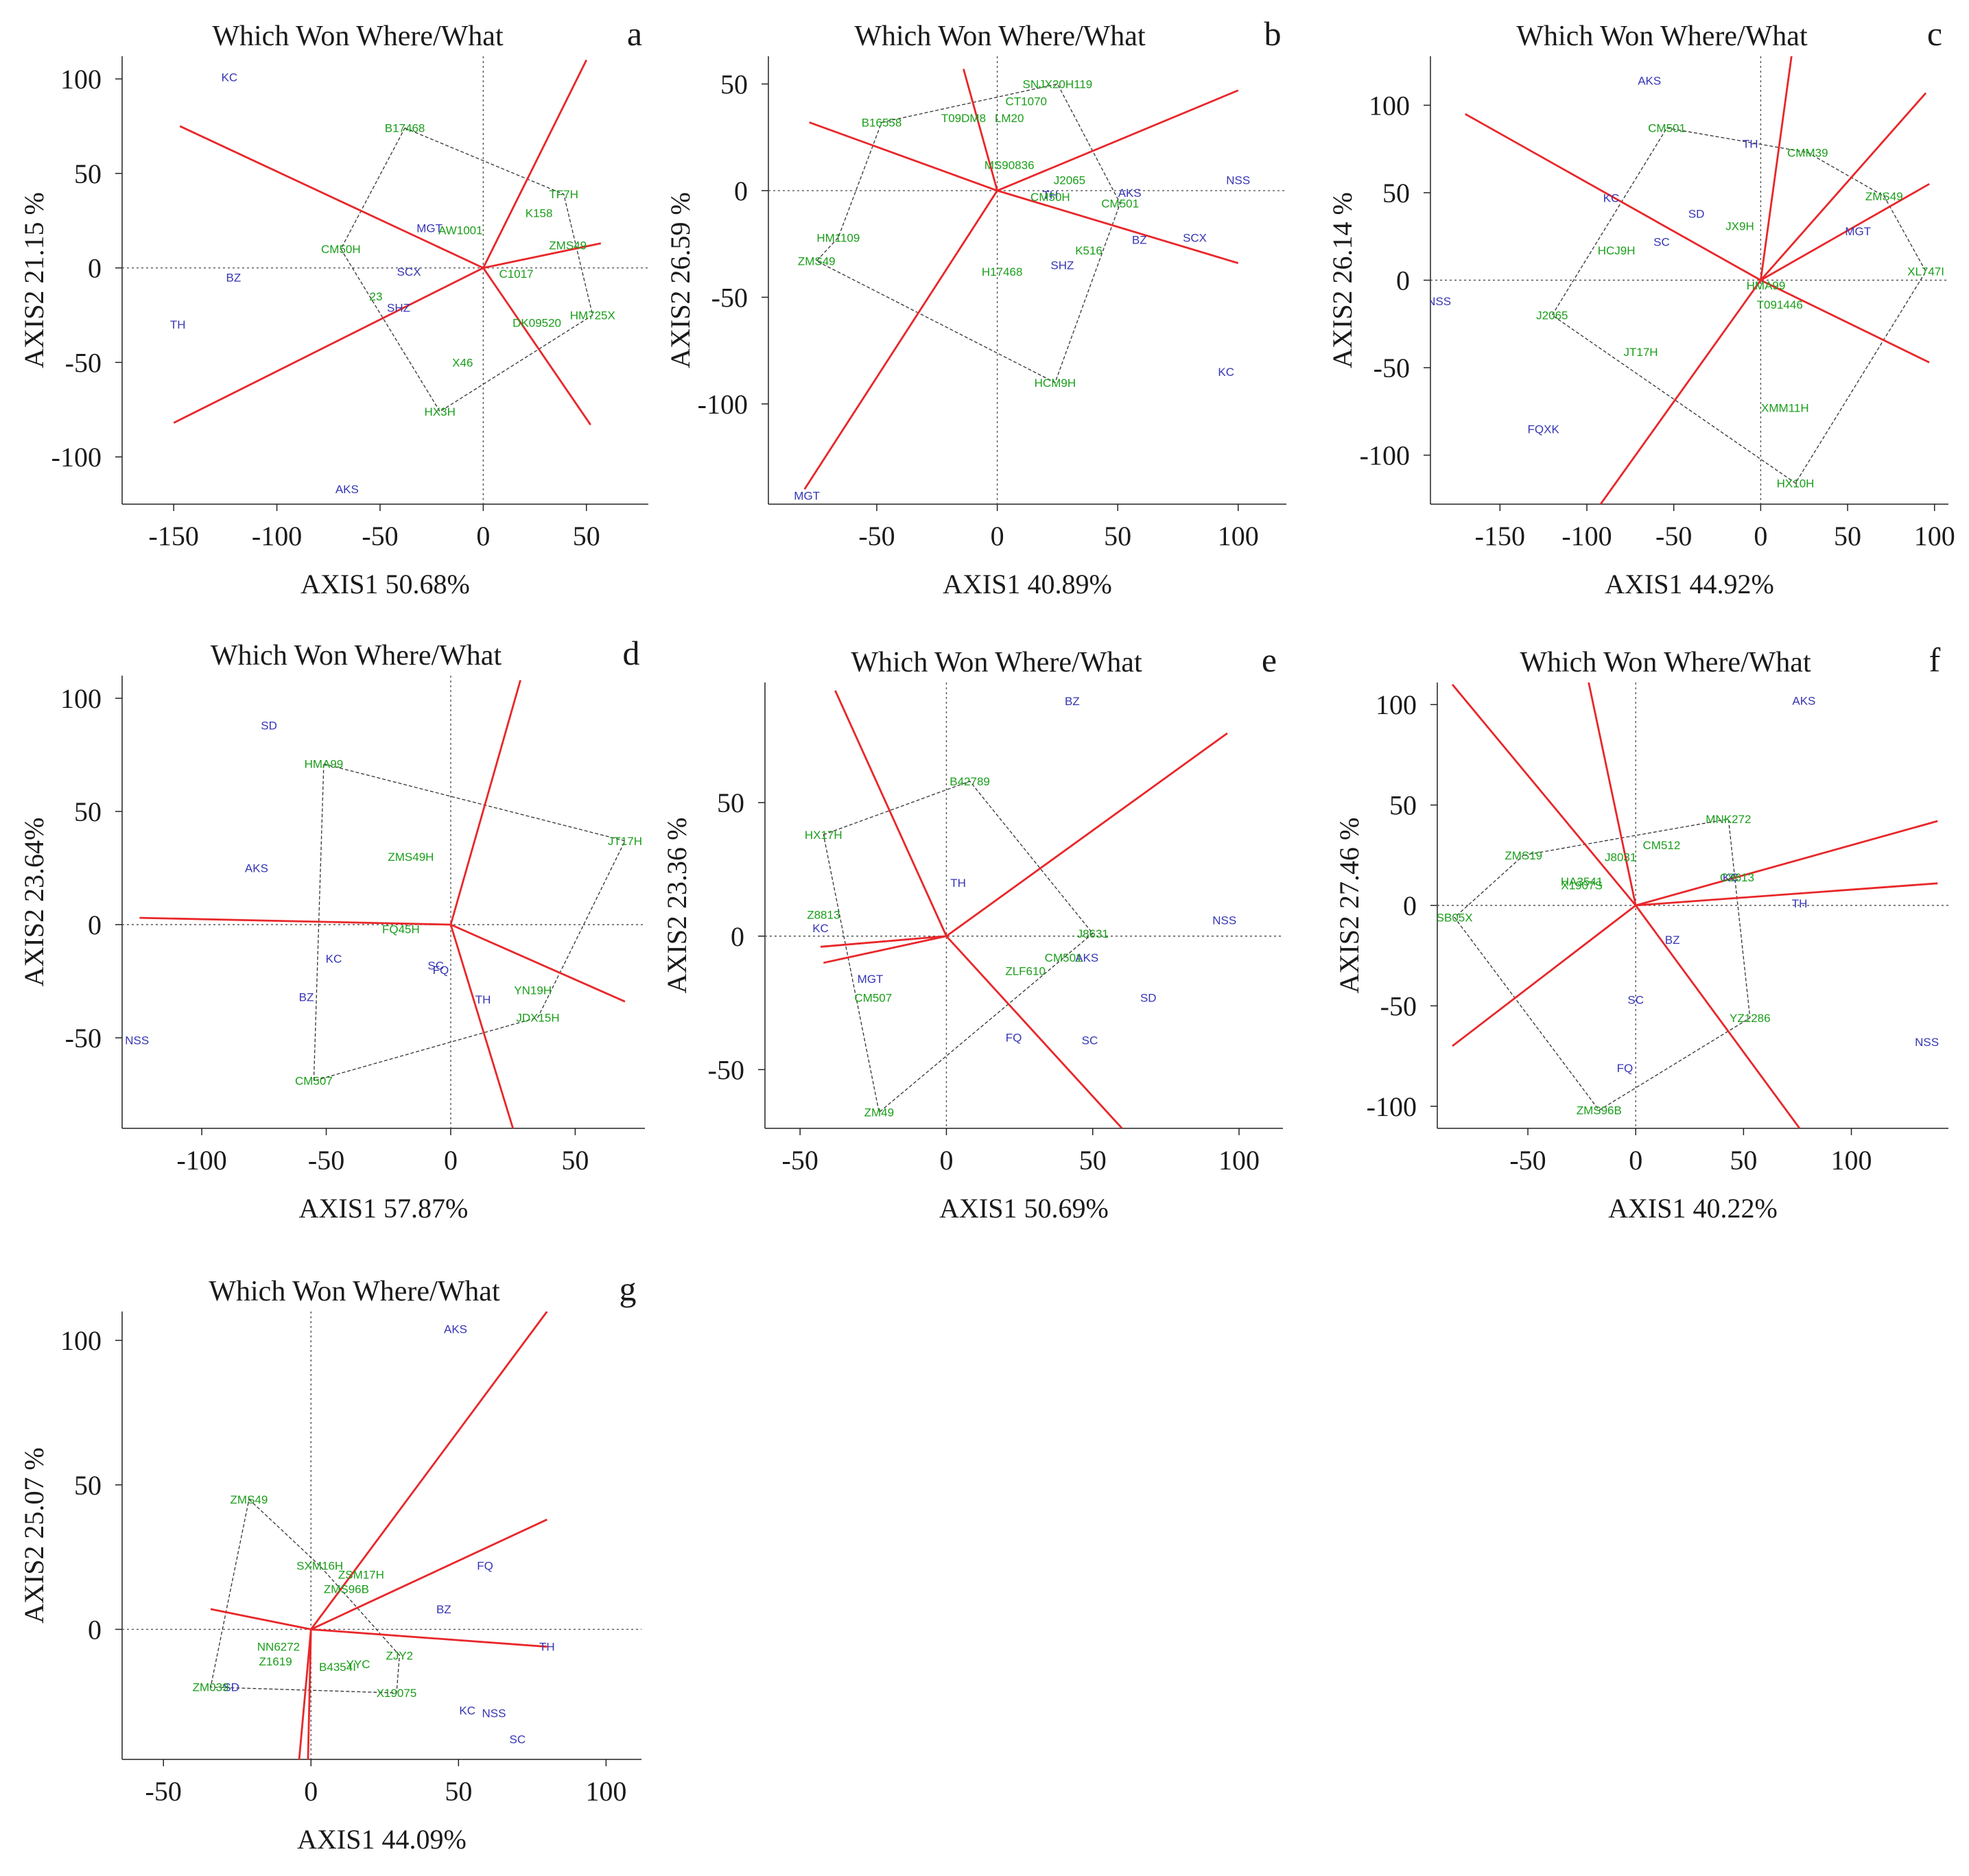  What do you see at coordinates (823, 836) in the screenshot?
I see `genotype-label: HX17H` at bounding box center [823, 836].